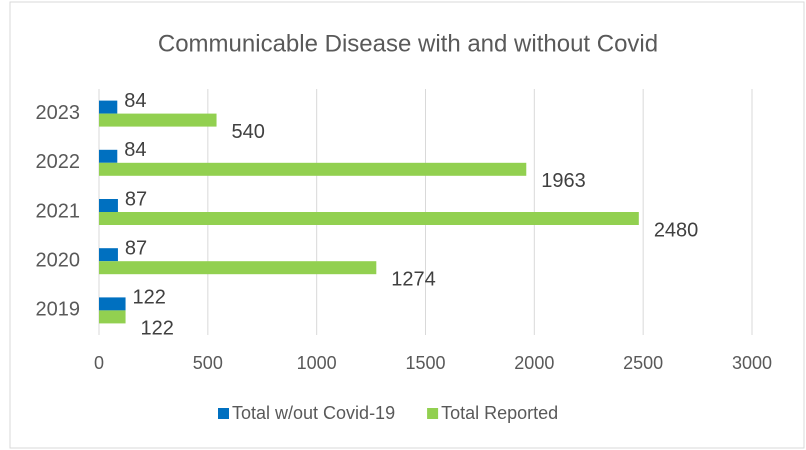  Describe the element at coordinates (676, 230) in the screenshot. I see `data-label: 2480` at that location.